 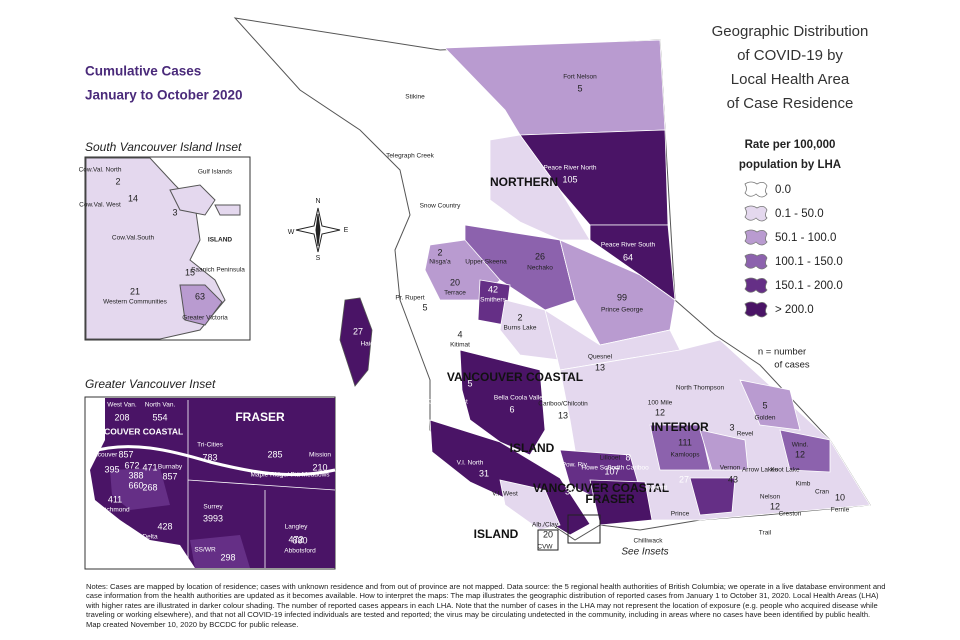 What do you see at coordinates (627, 457) in the screenshot?
I see `case-count: 8` at bounding box center [627, 457].